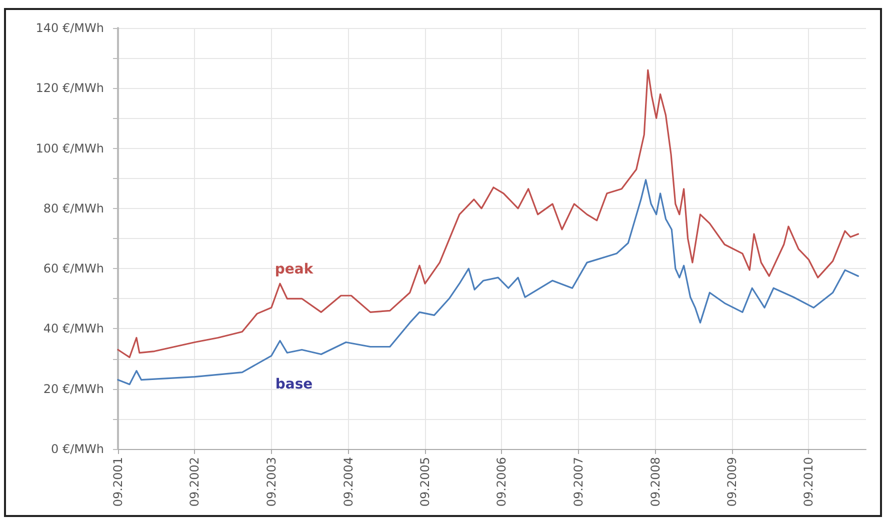  What do you see at coordinates (73, 389) in the screenshot?
I see `y-tick-label: 20 €/MWh` at bounding box center [73, 389].